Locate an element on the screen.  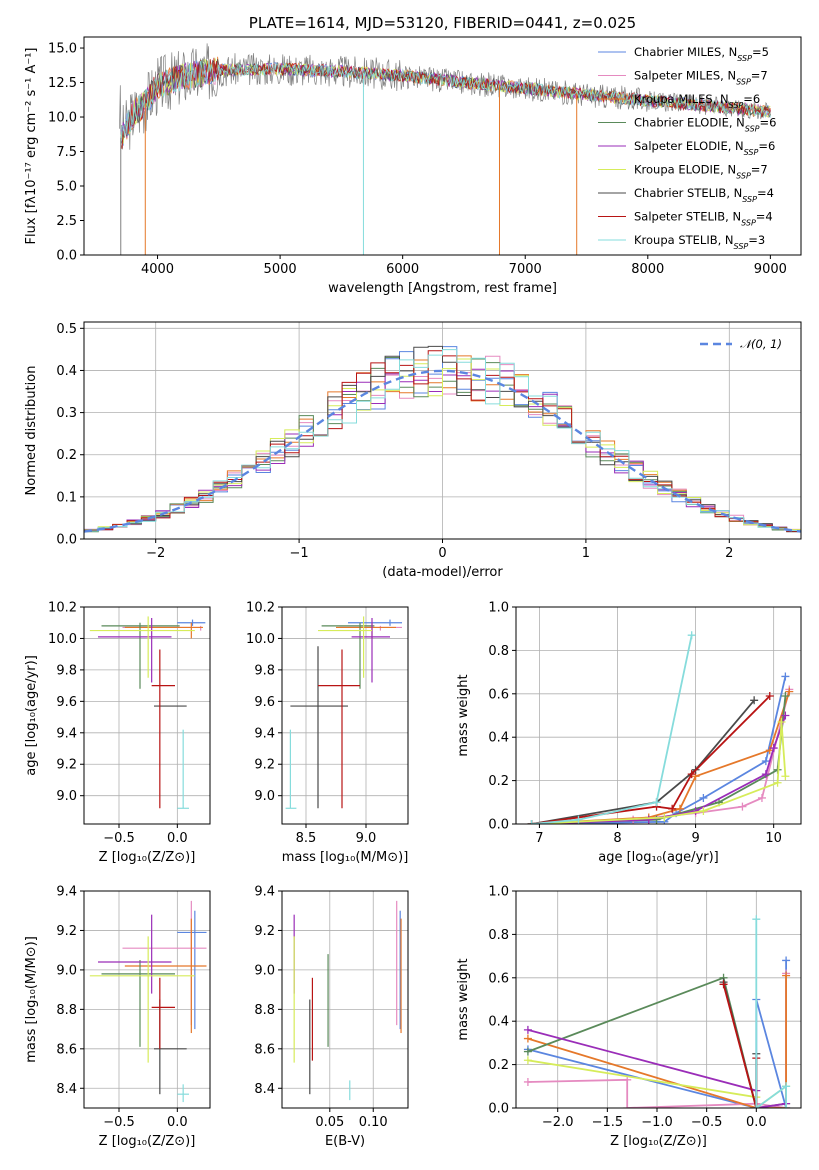
y-tick-label: 2.5 is located at coordinates (66, 221).